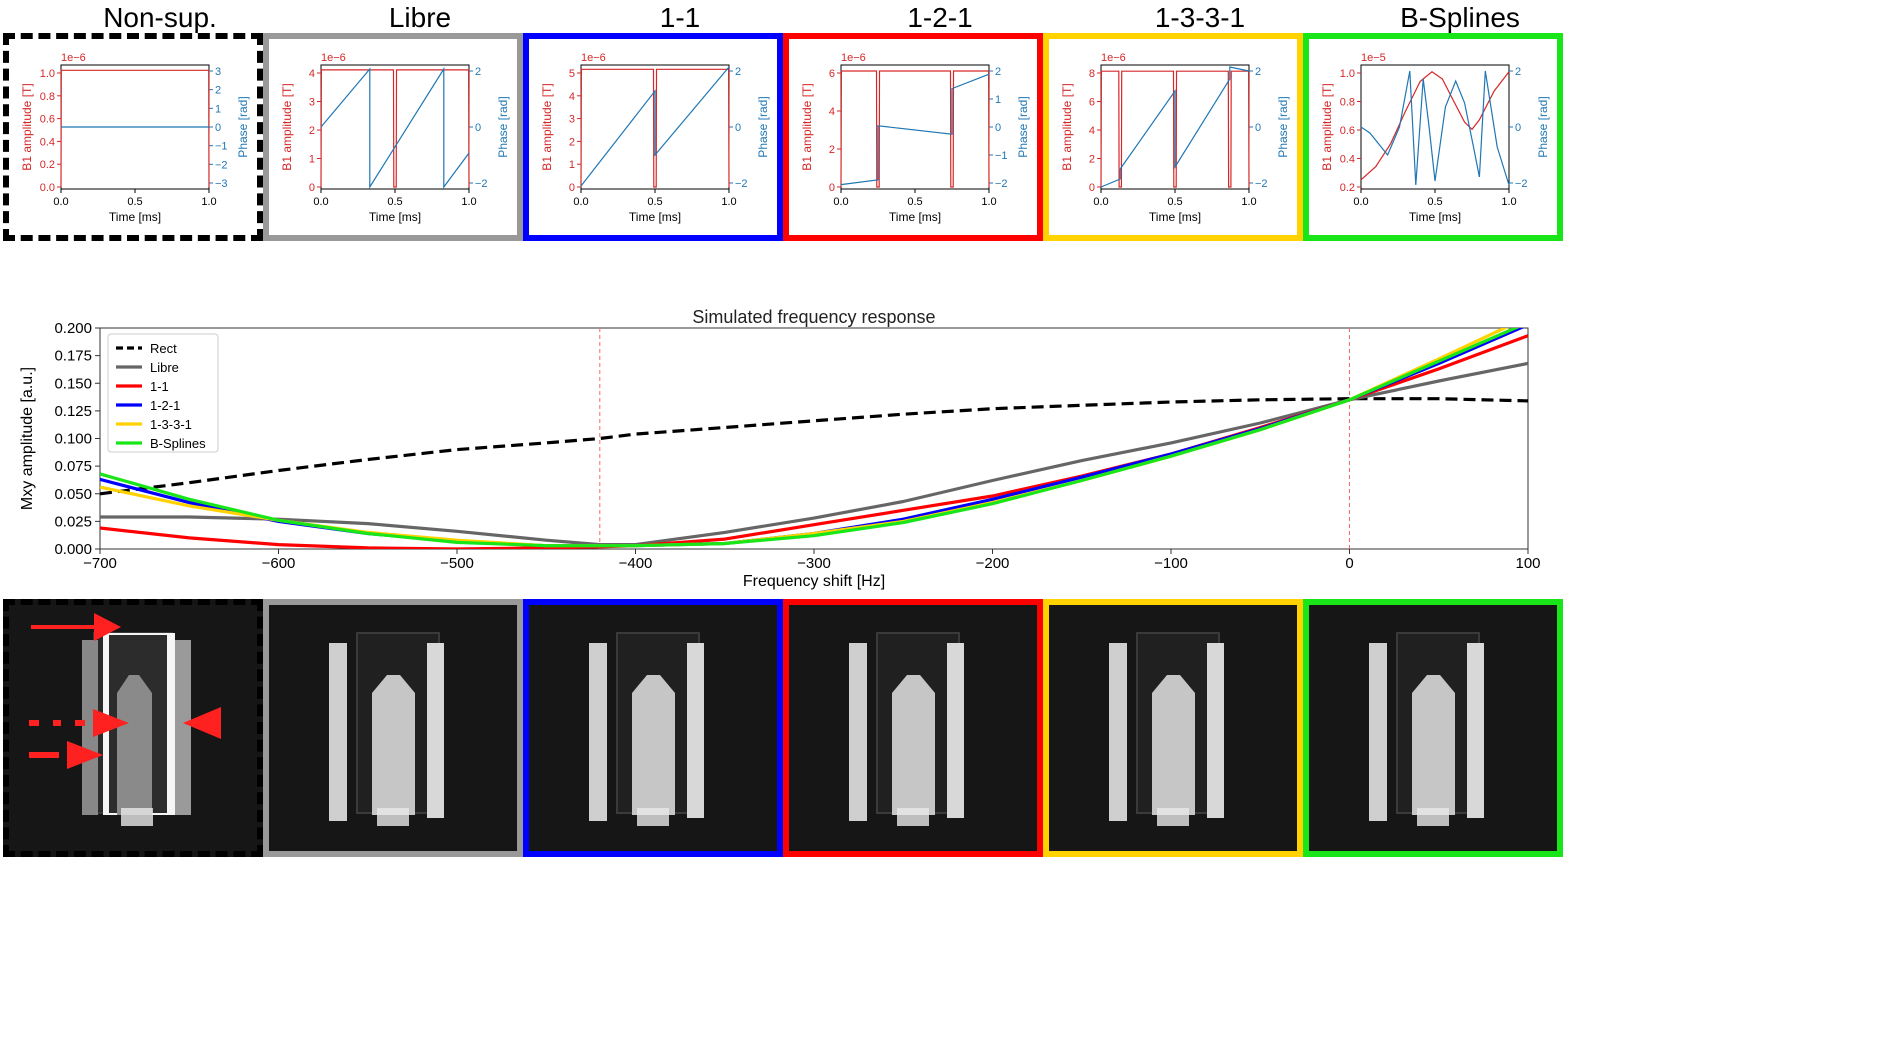 This screenshot has width=1902, height=1047. I want to click on exponent-label: 1e−5, so click(1373, 58).